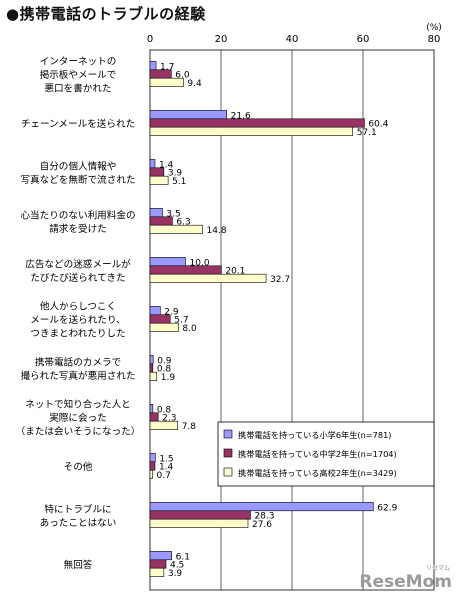 This screenshot has width=460, height=600. What do you see at coordinates (166, 459) in the screenshot?
I see `data-label: 1.5` at bounding box center [166, 459].